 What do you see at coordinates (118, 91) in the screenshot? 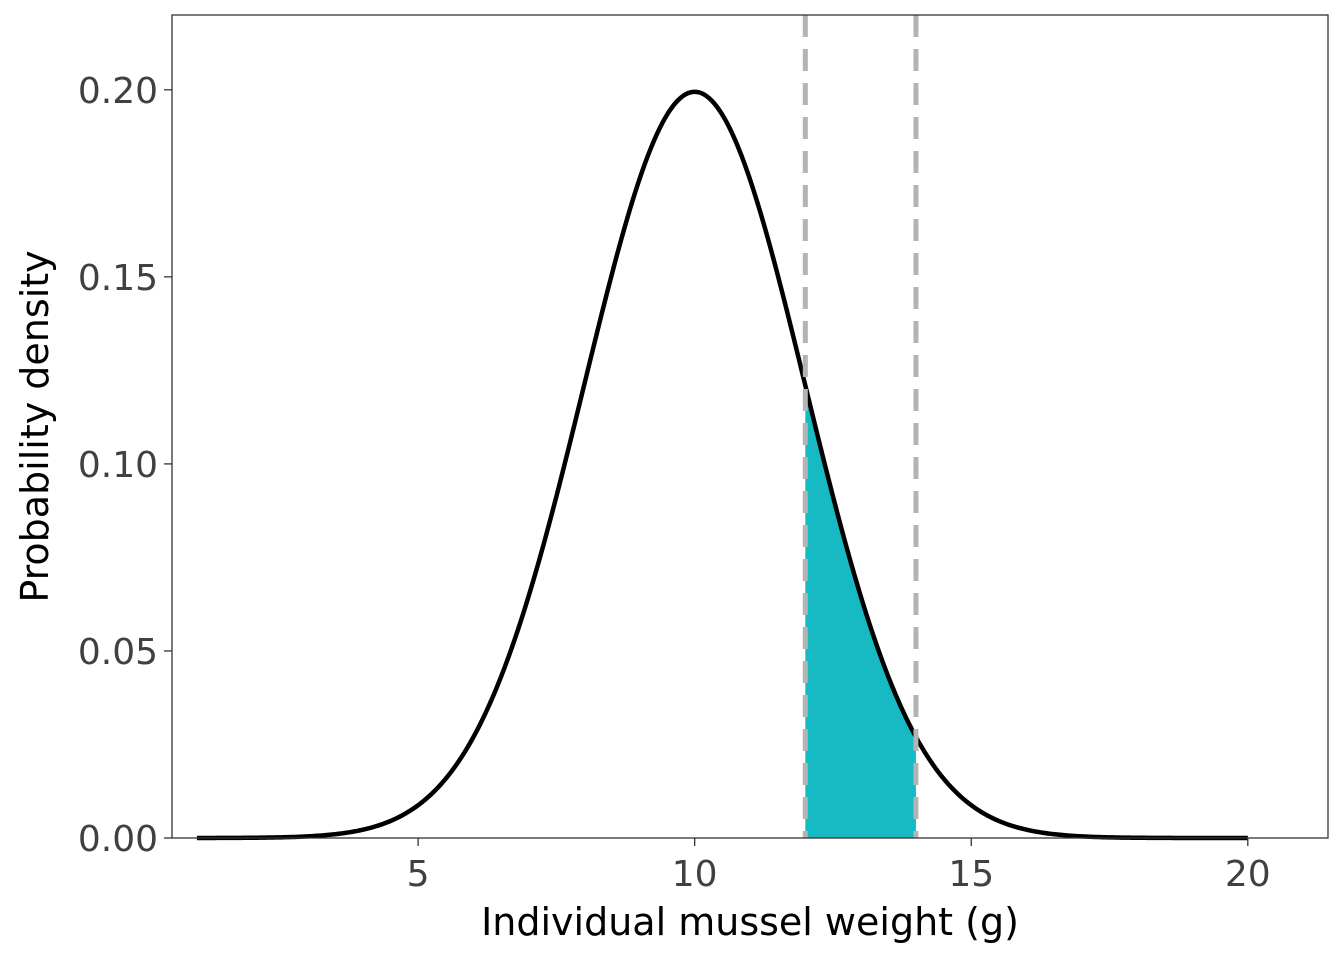
I see `y-tick-label: 0.20` at bounding box center [118, 91].